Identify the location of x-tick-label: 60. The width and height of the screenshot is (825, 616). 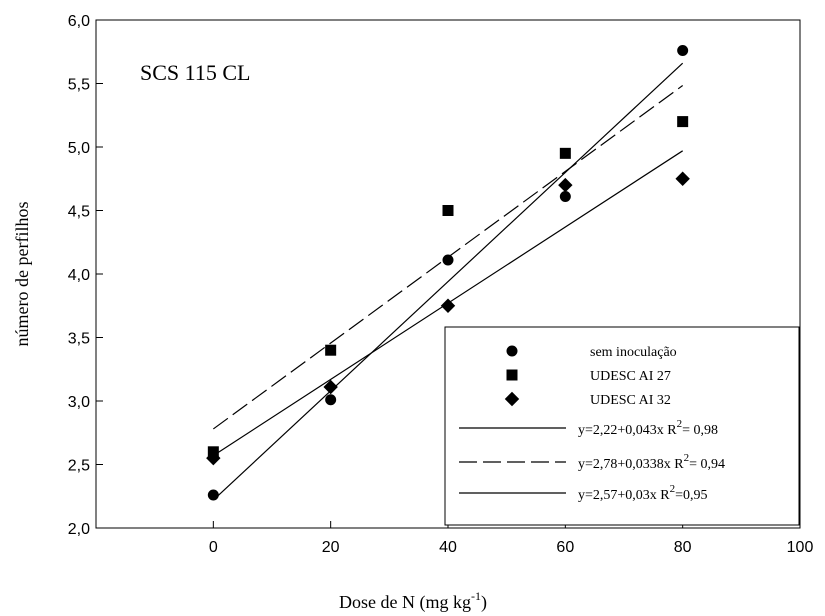
(565, 547).